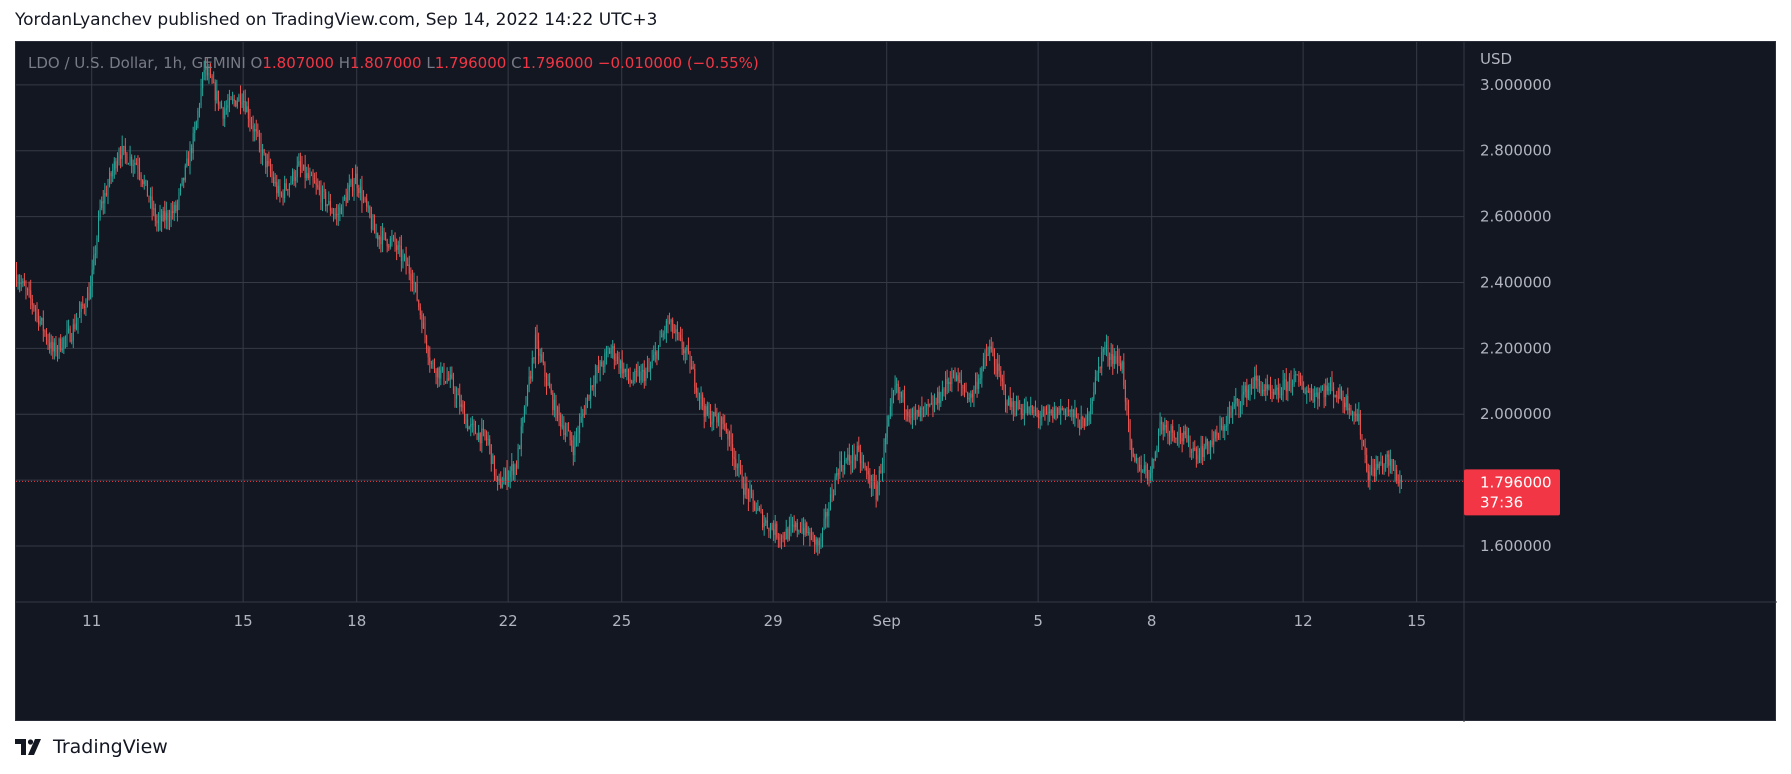 Image resolution: width=1791 pixels, height=774 pixels. I want to click on change-value: −0.010000 (−0.55%), so click(678, 63).